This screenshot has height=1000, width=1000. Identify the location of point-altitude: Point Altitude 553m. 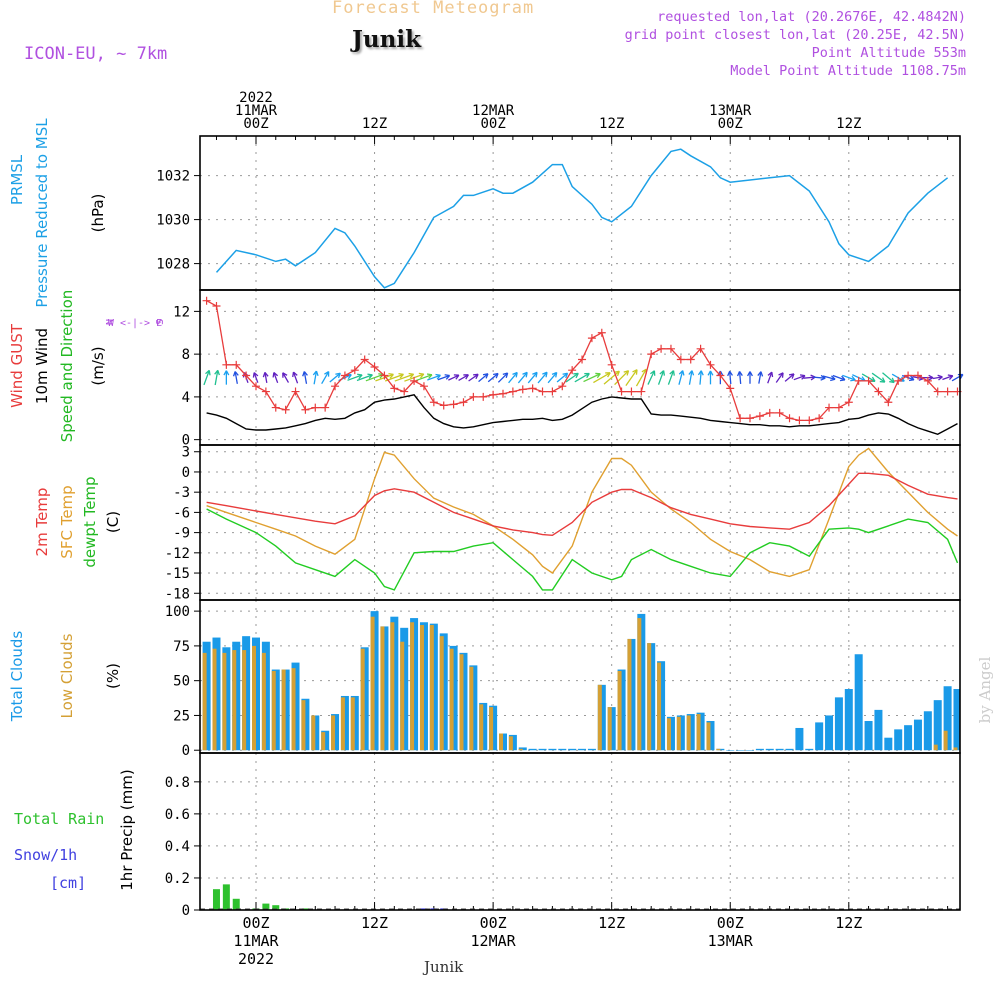
(888, 53).